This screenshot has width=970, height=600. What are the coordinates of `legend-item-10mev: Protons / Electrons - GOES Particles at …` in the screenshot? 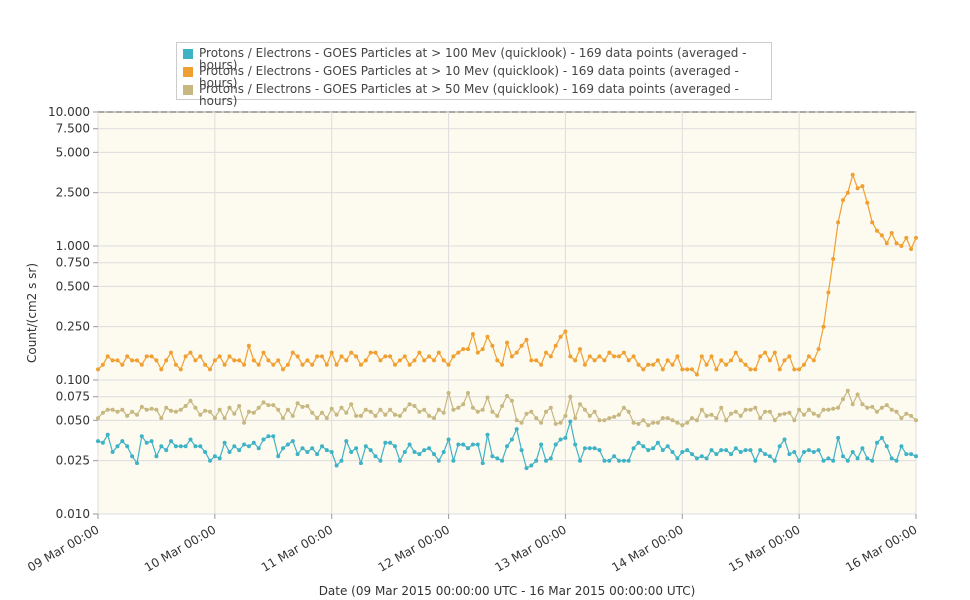 It's located at (473, 77).